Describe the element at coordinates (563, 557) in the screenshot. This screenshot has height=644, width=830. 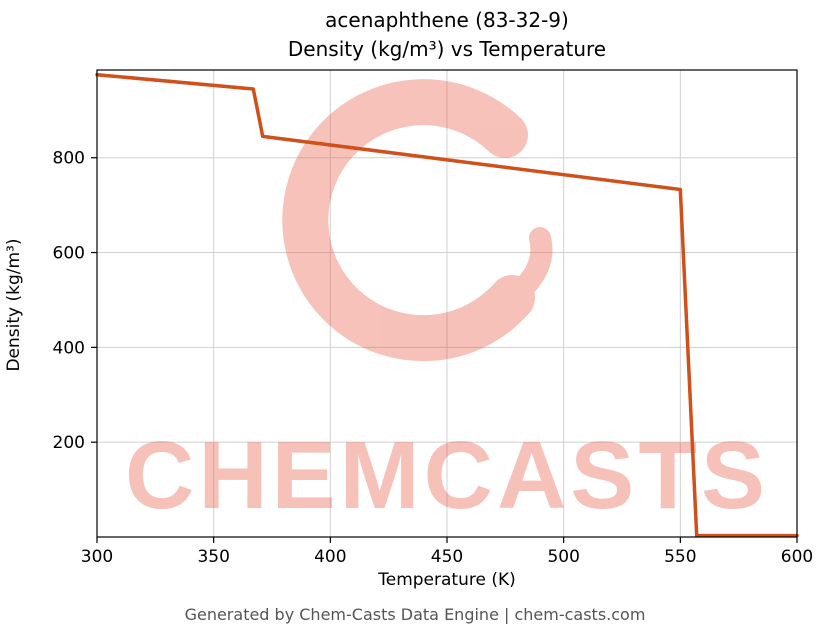
I see `svg-text: 500` at that location.